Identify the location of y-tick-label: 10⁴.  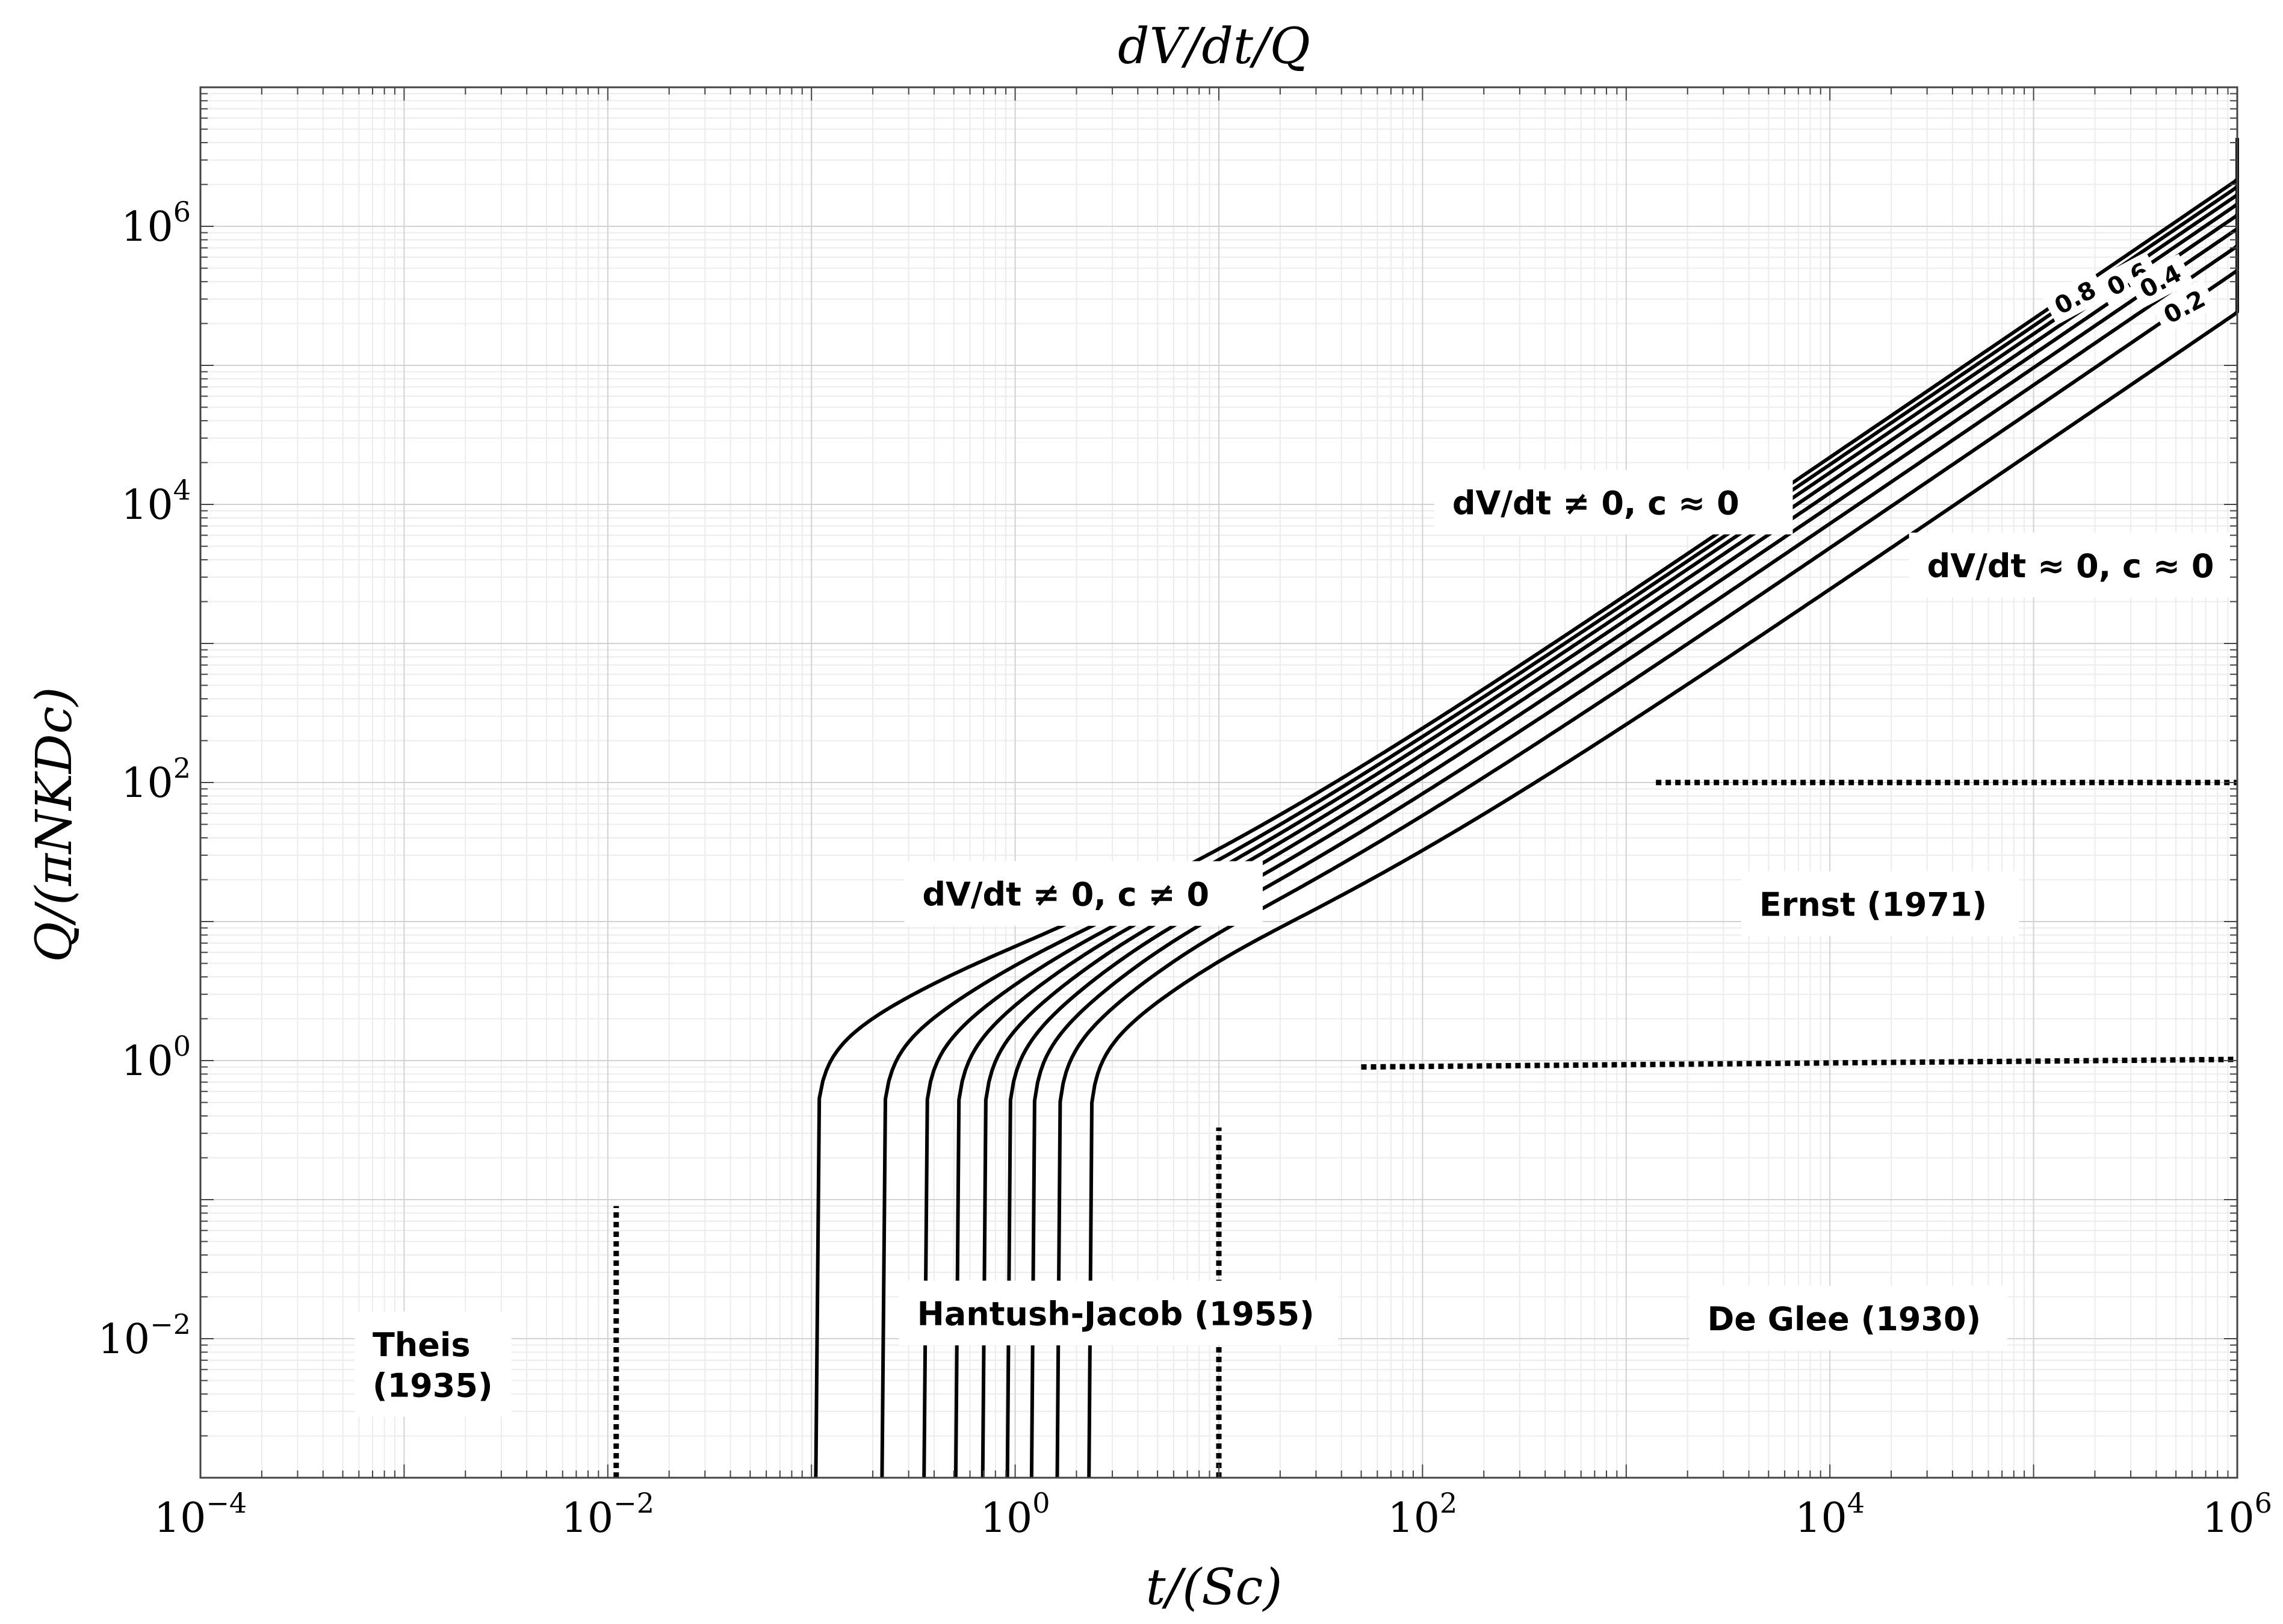
(156, 501).